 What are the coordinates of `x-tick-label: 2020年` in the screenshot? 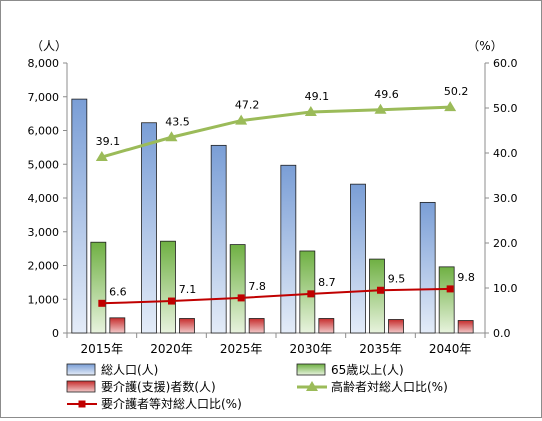 It's located at (171, 349).